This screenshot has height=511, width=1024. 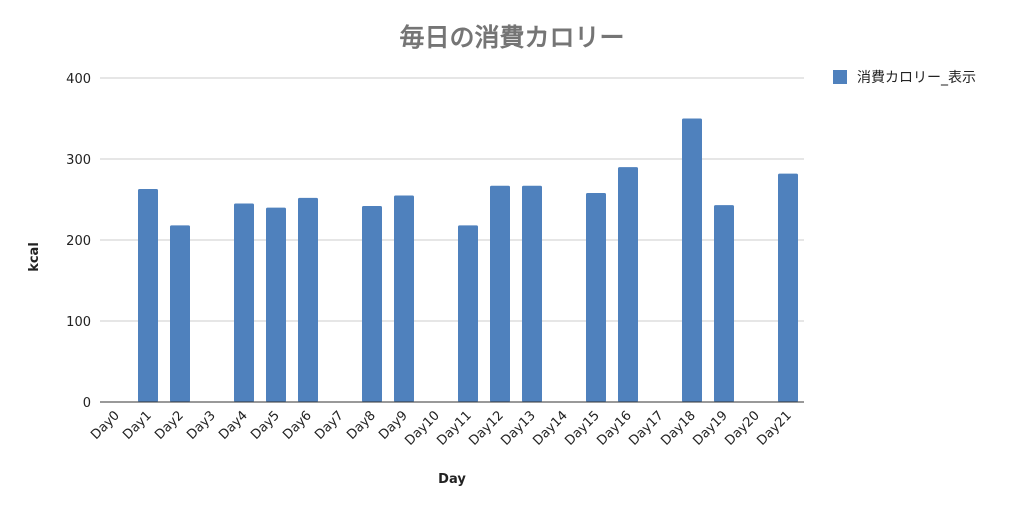 What do you see at coordinates (137, 425) in the screenshot?
I see `x-tick-label: Day1` at bounding box center [137, 425].